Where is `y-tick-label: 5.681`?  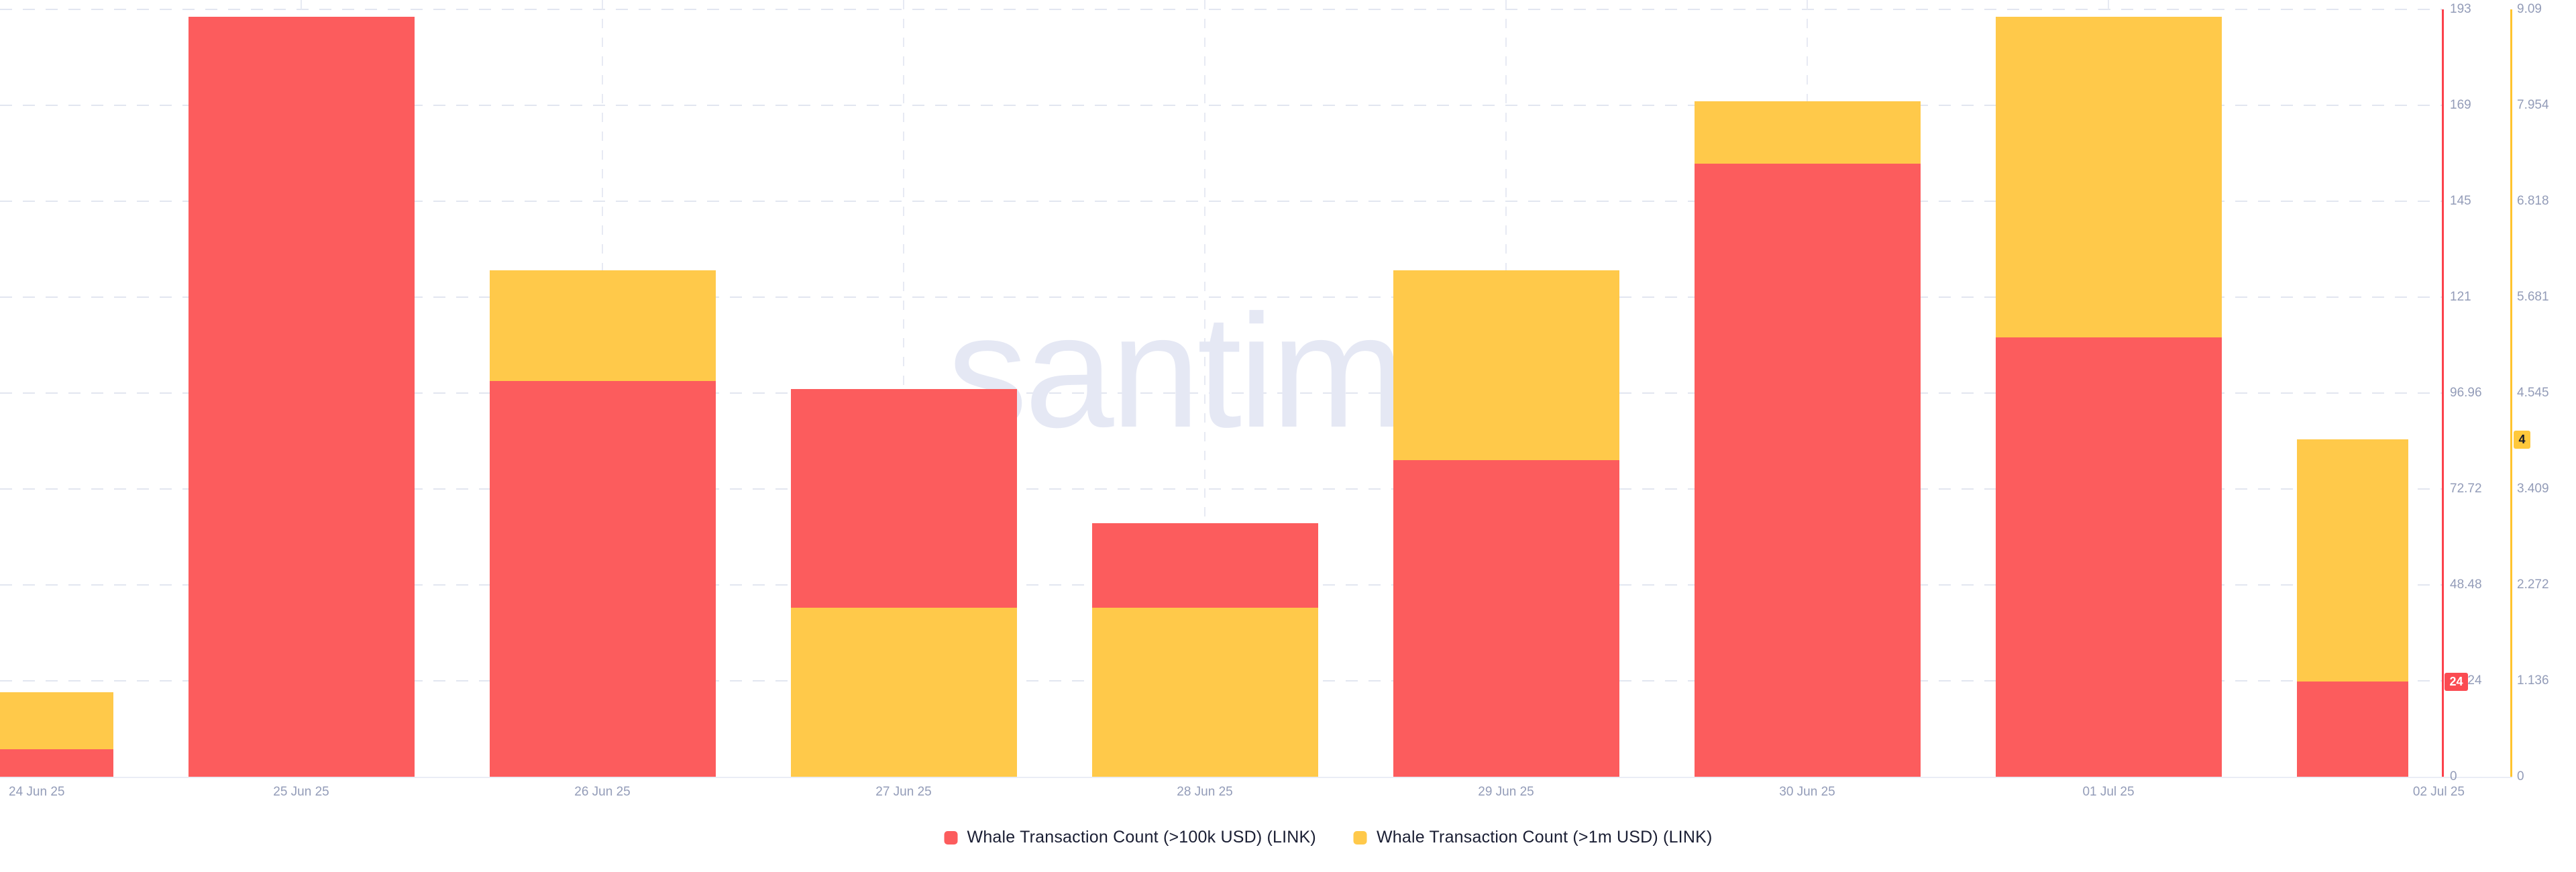
y-tick-label: 5.681 is located at coordinates (2533, 297).